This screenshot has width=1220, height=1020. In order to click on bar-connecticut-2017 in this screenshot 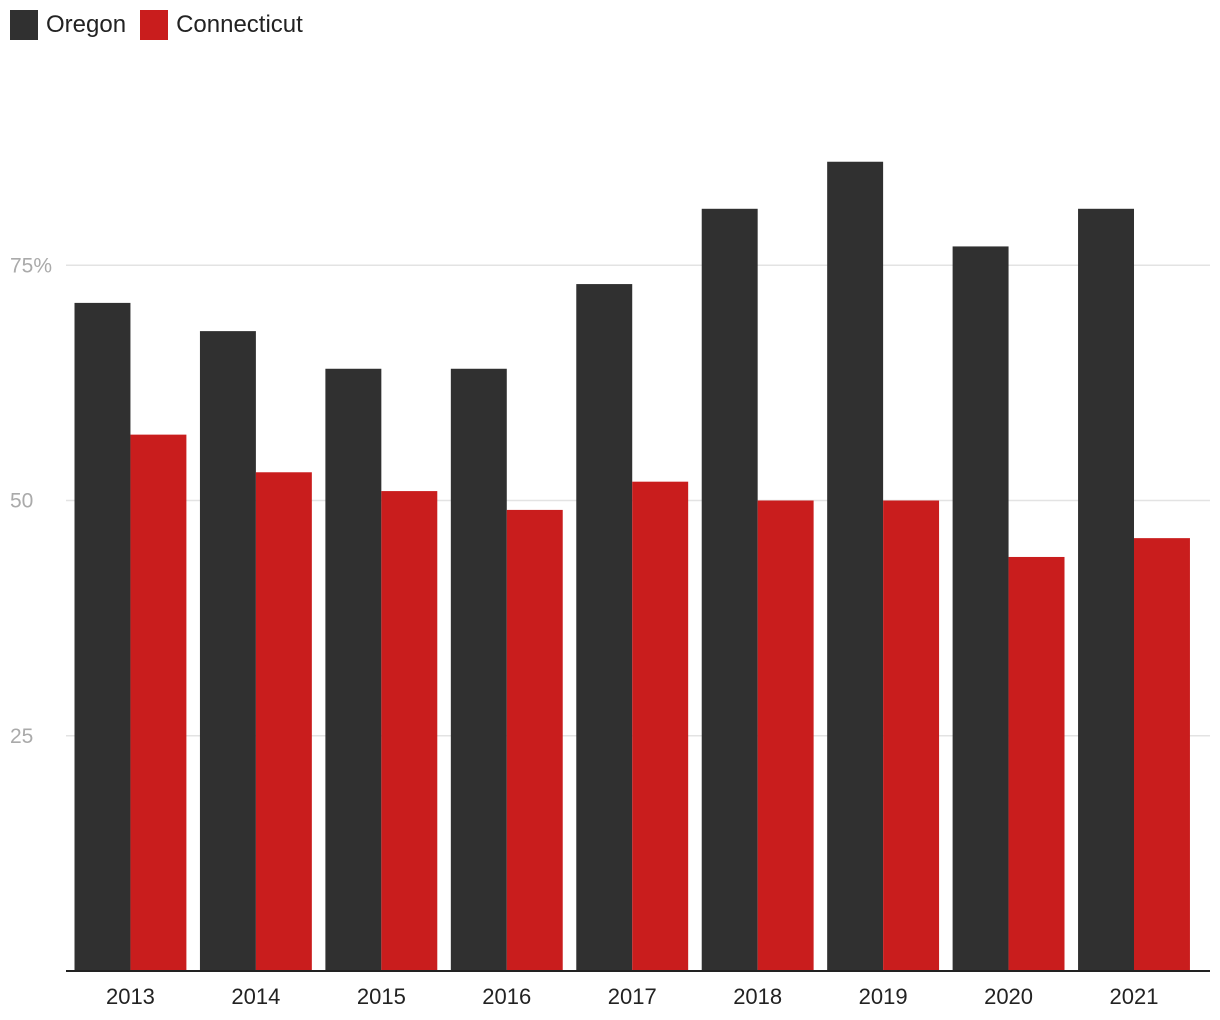, I will do `click(660, 726)`.